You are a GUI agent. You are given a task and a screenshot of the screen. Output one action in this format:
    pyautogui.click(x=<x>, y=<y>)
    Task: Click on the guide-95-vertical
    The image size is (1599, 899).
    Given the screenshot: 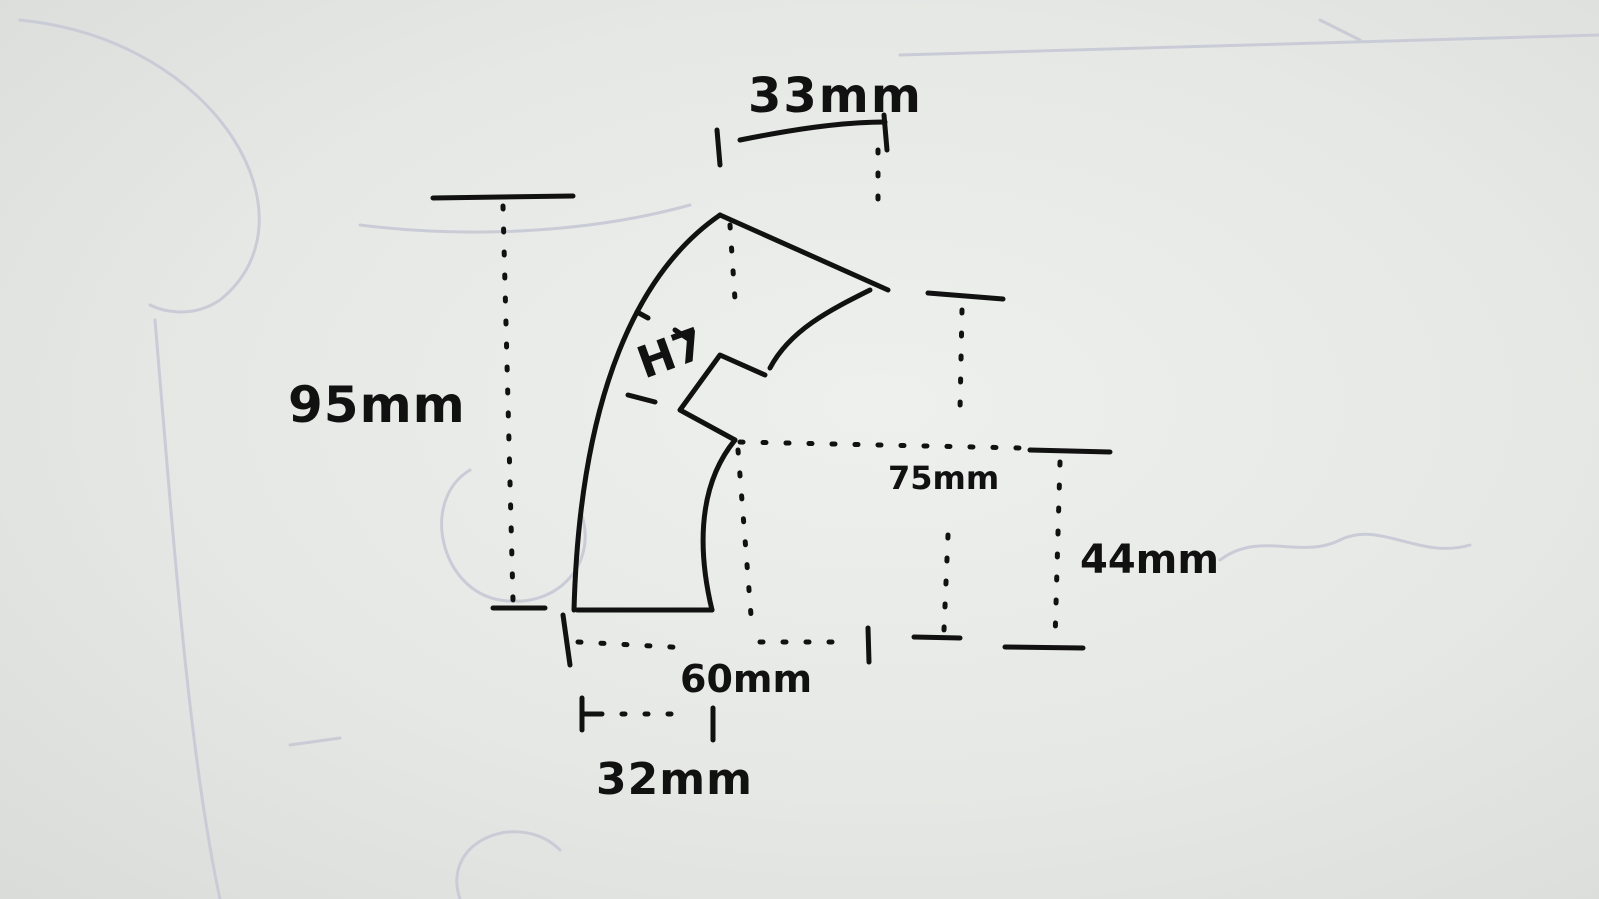 What is the action you would take?
    pyautogui.click(x=508, y=403)
    